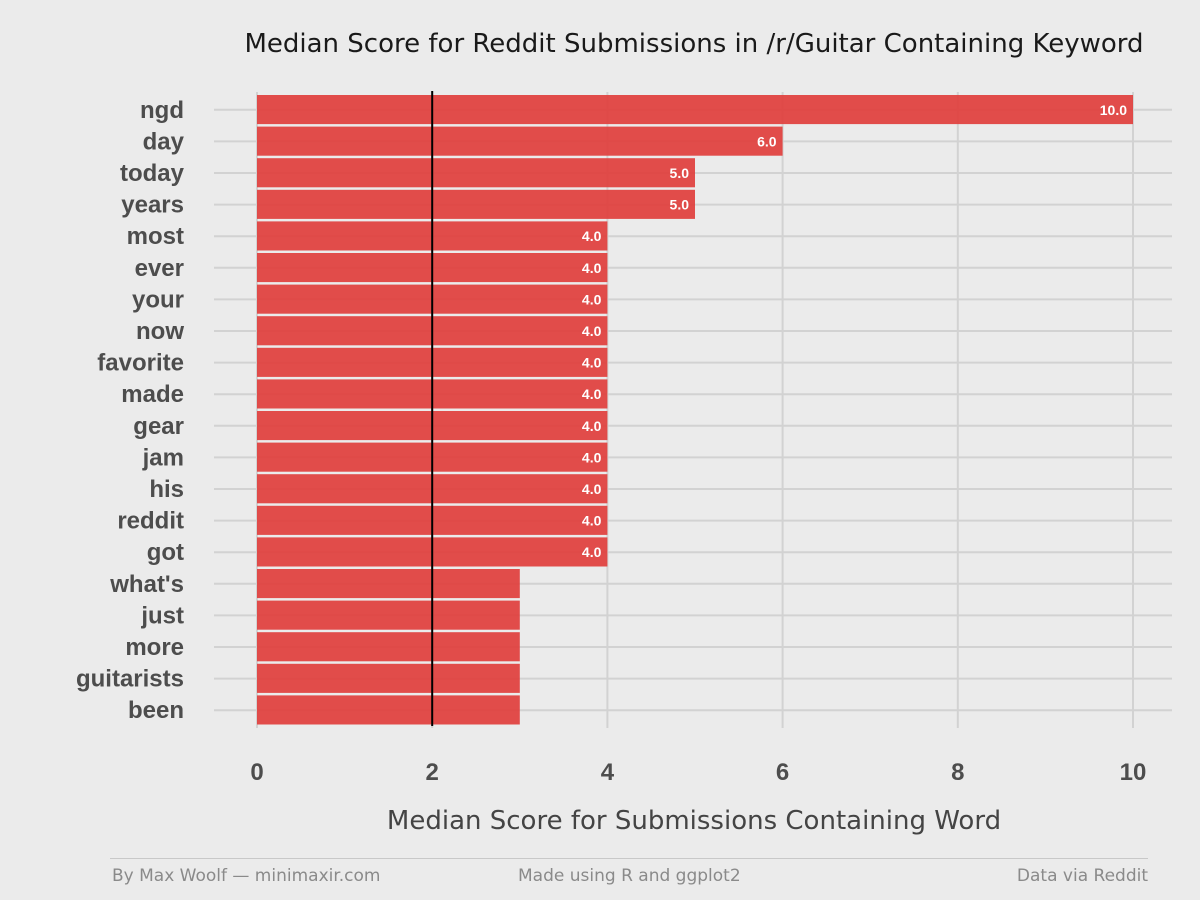 The image size is (1200, 900). What do you see at coordinates (162, 110) in the screenshot?
I see `category-label-0: ngd` at bounding box center [162, 110].